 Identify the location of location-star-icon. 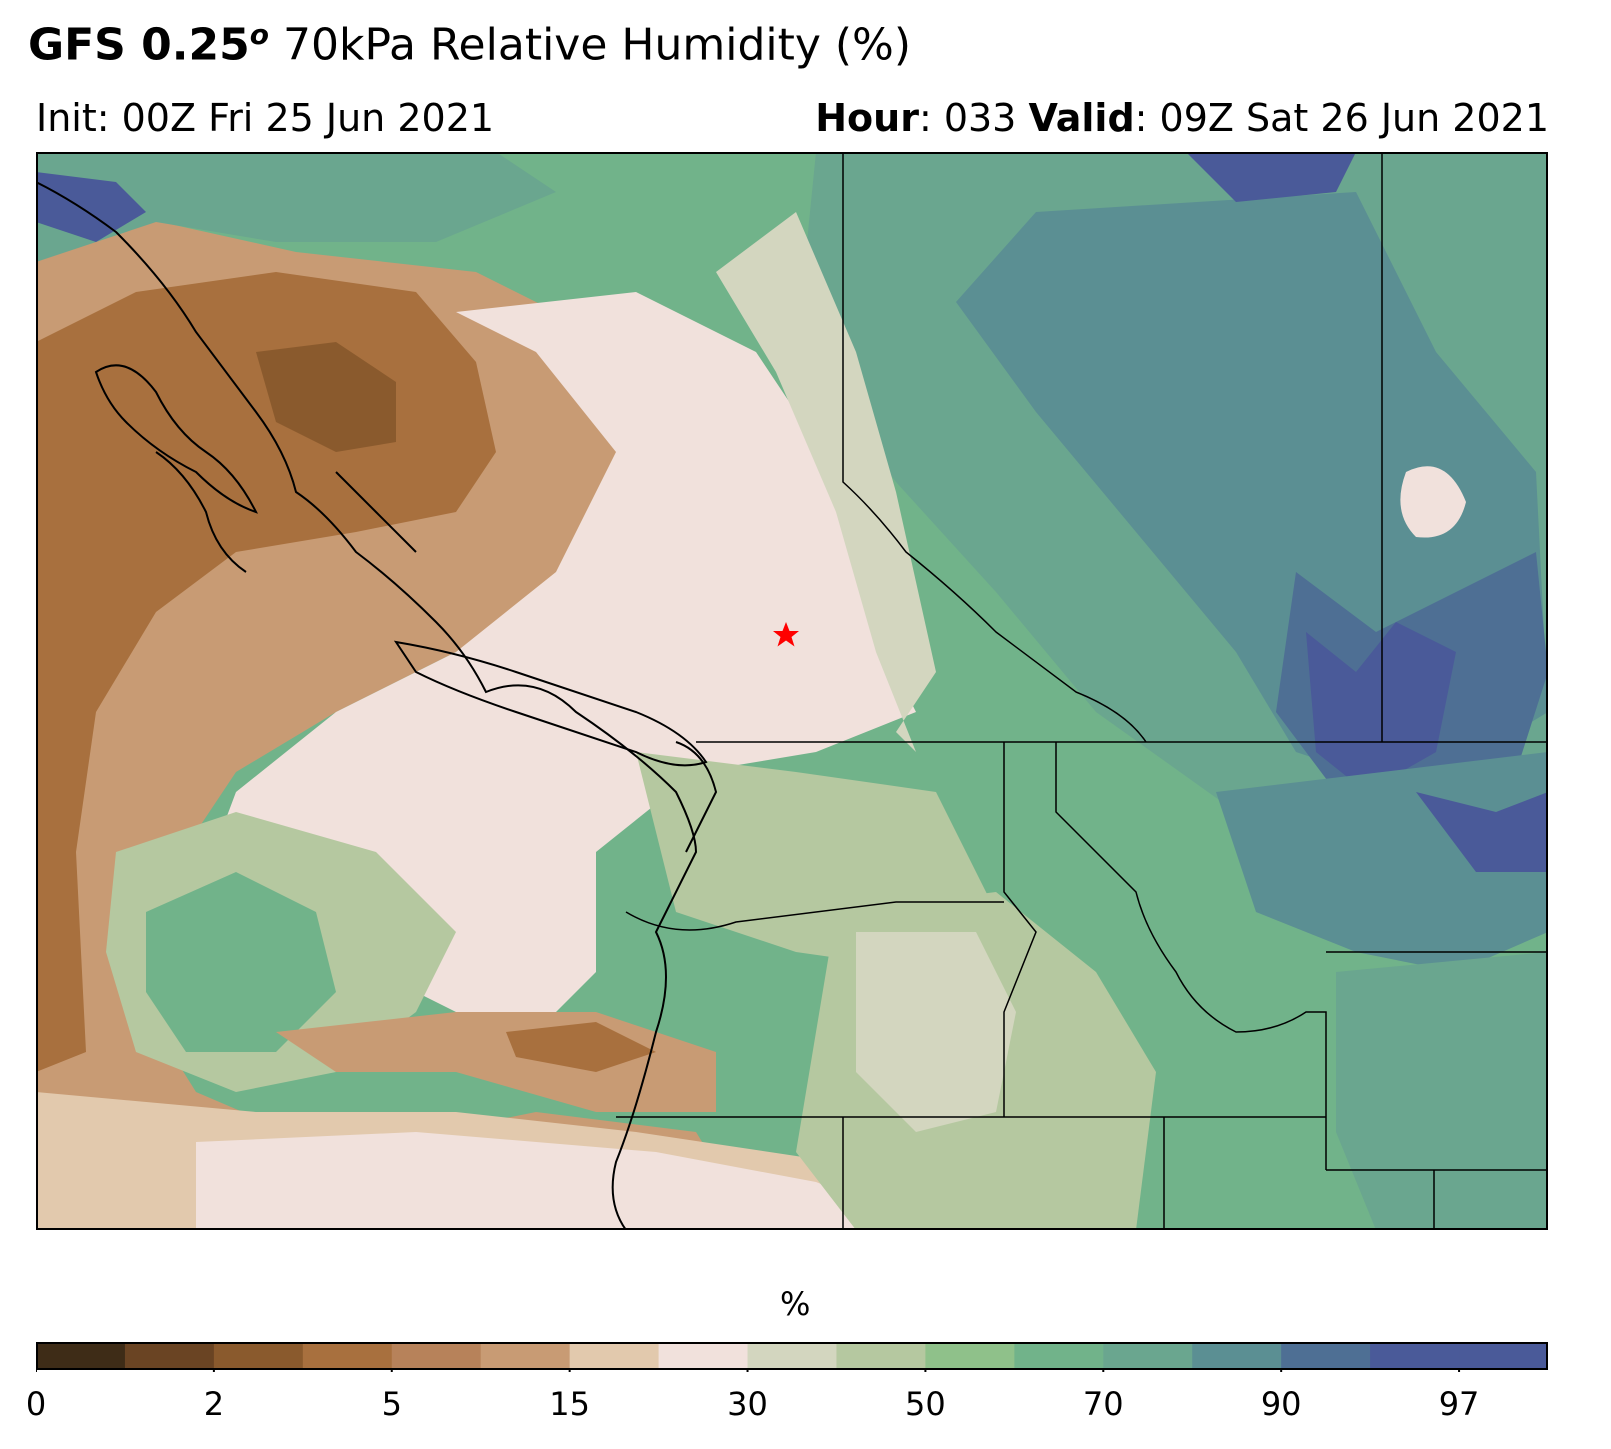
(786, 634).